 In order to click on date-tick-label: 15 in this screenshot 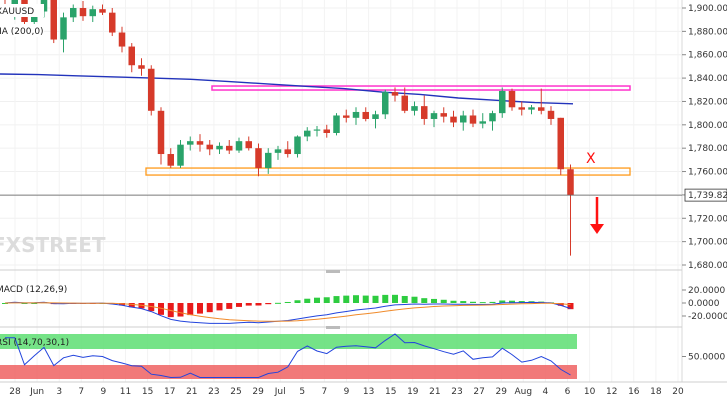, I will do `click(147, 392)`.